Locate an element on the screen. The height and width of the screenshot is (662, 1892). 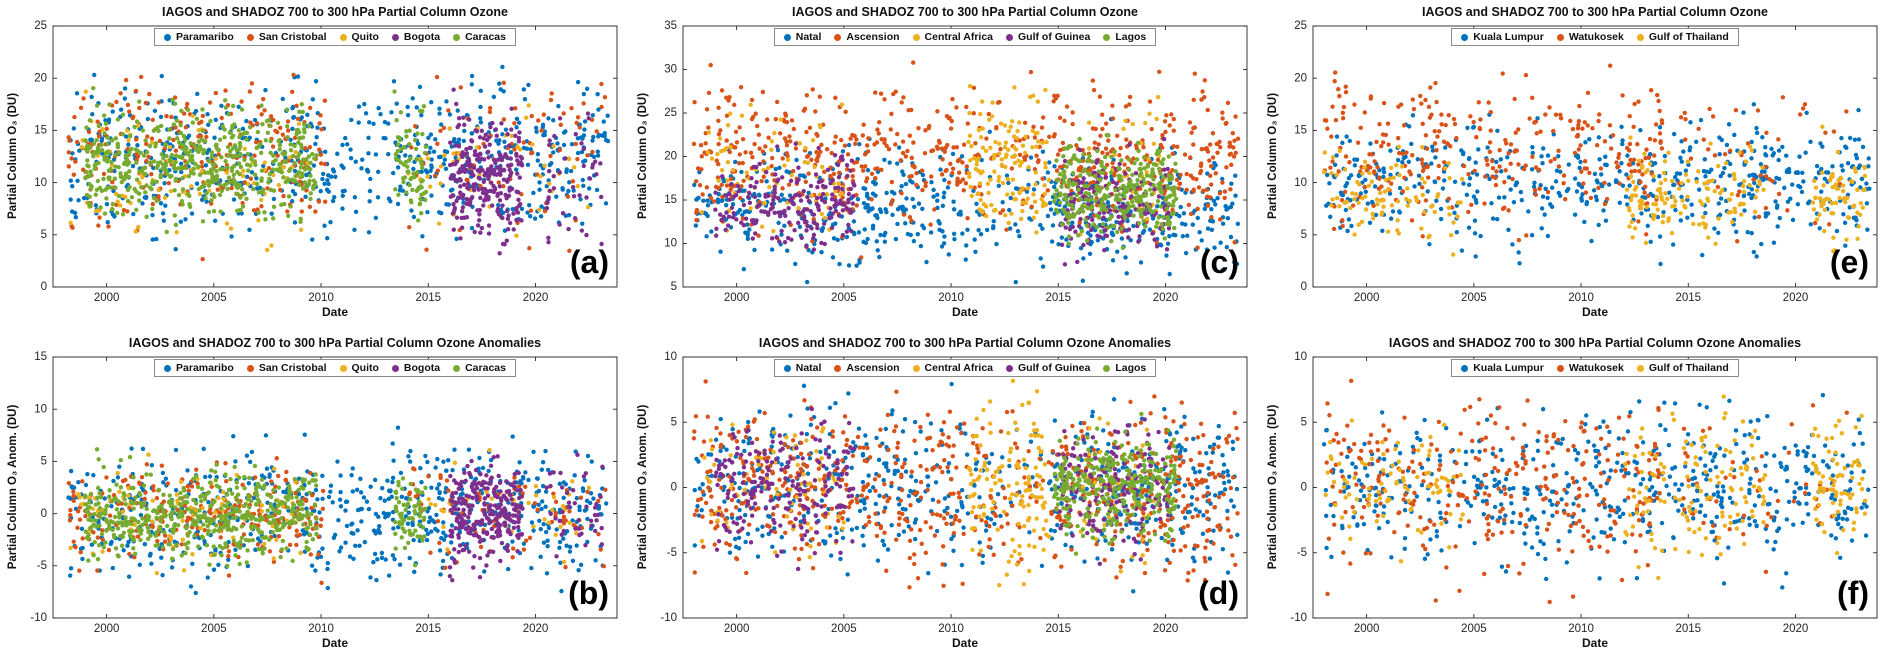
legend-item: Bogota is located at coordinates (416, 37).